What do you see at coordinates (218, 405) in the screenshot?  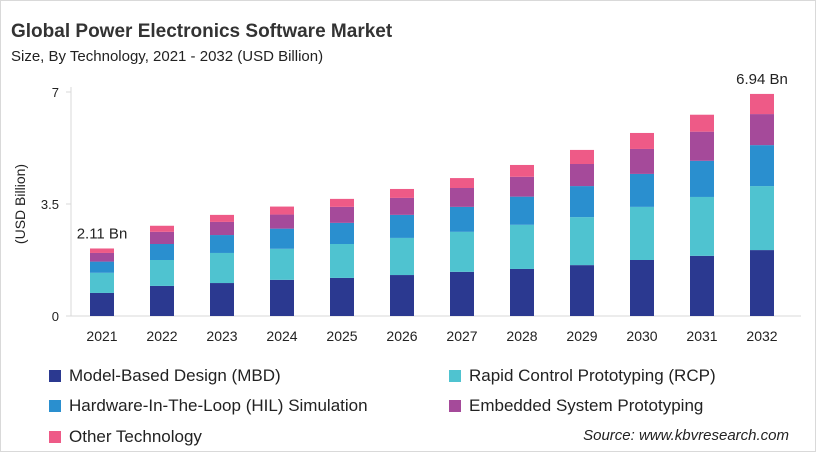 I see `legend-label: Hardware-In-The-Loop (HIL) Simulation` at bounding box center [218, 405].